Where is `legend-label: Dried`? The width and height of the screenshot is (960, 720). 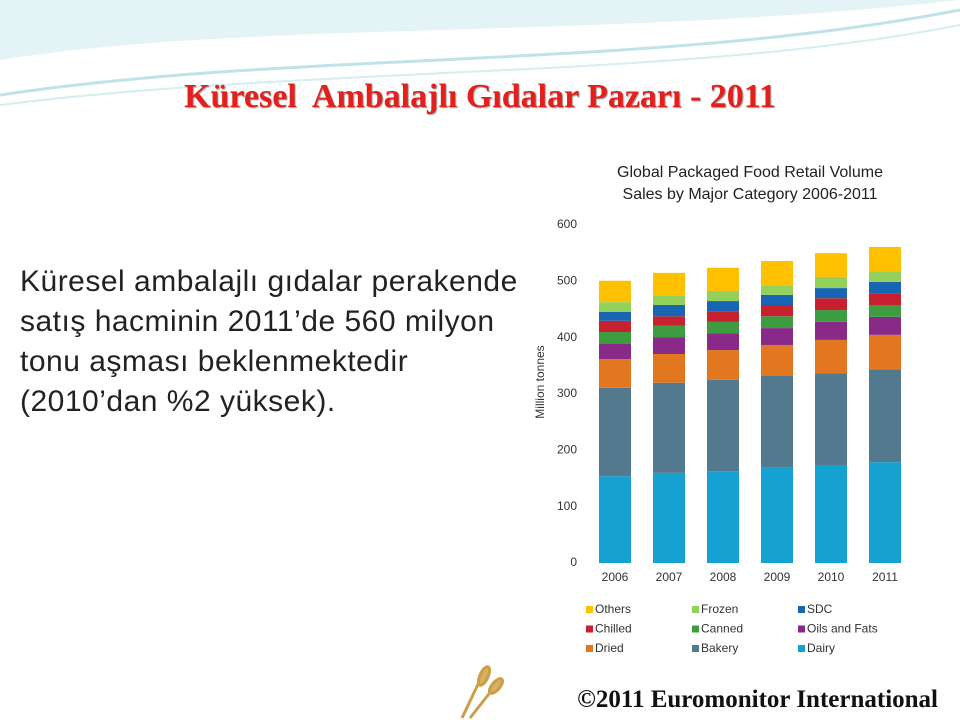 legend-label: Dried is located at coordinates (609, 648).